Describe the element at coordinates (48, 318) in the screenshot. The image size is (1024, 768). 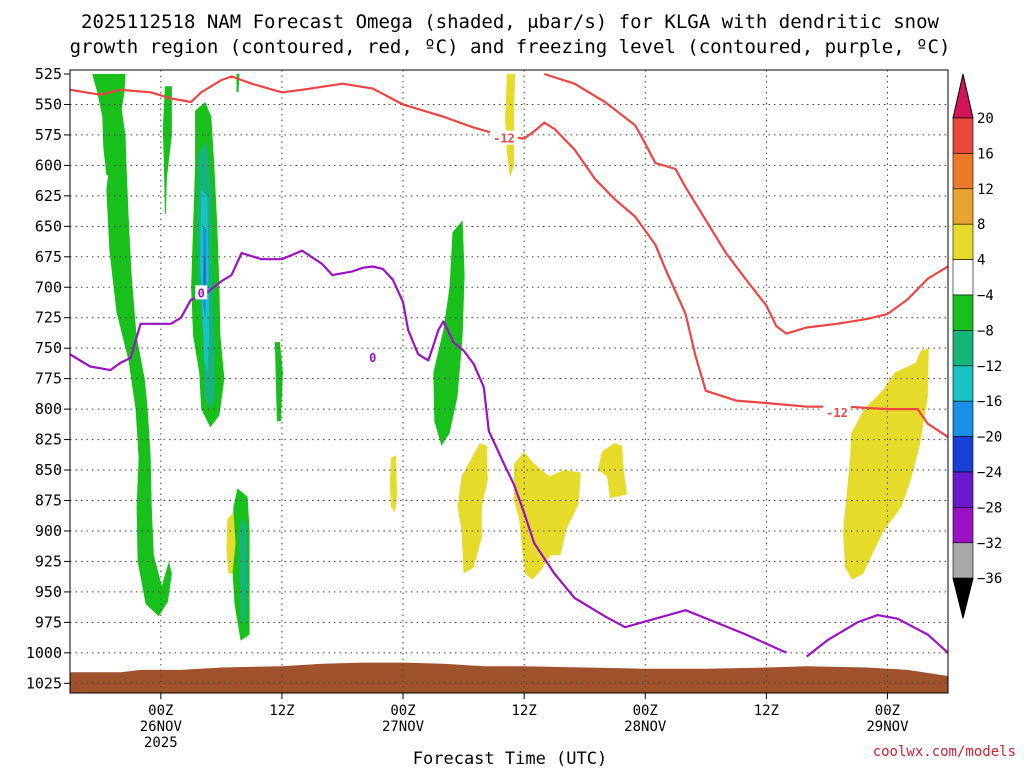
I see `y-tick-label-725: 725` at that location.